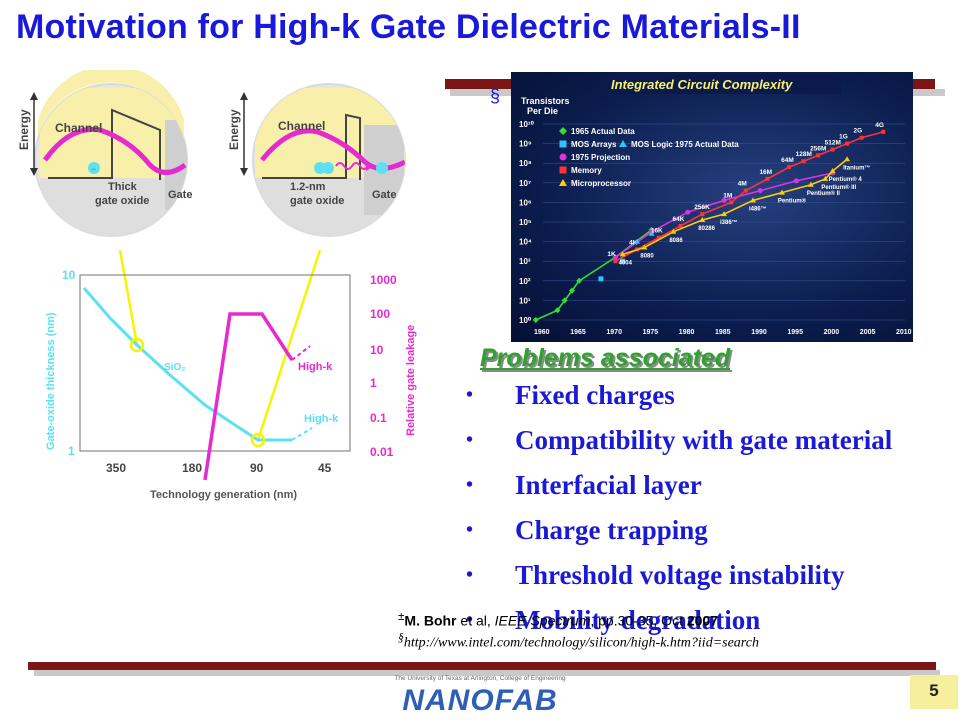 The image size is (960, 720). Describe the element at coordinates (69, 275) in the screenshot. I see `y-left-tick: 10` at that location.